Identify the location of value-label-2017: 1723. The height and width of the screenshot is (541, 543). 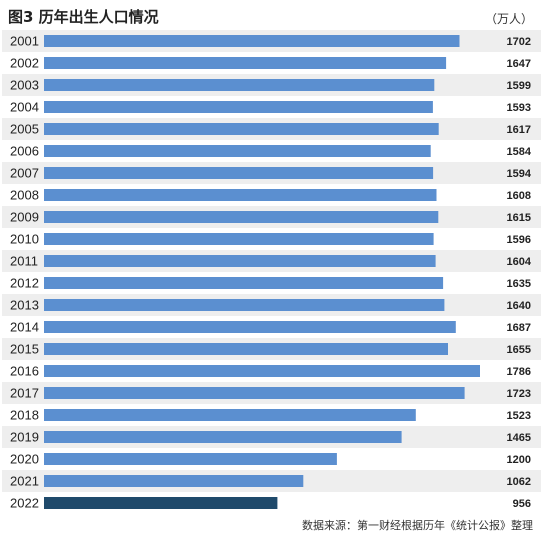
(519, 394).